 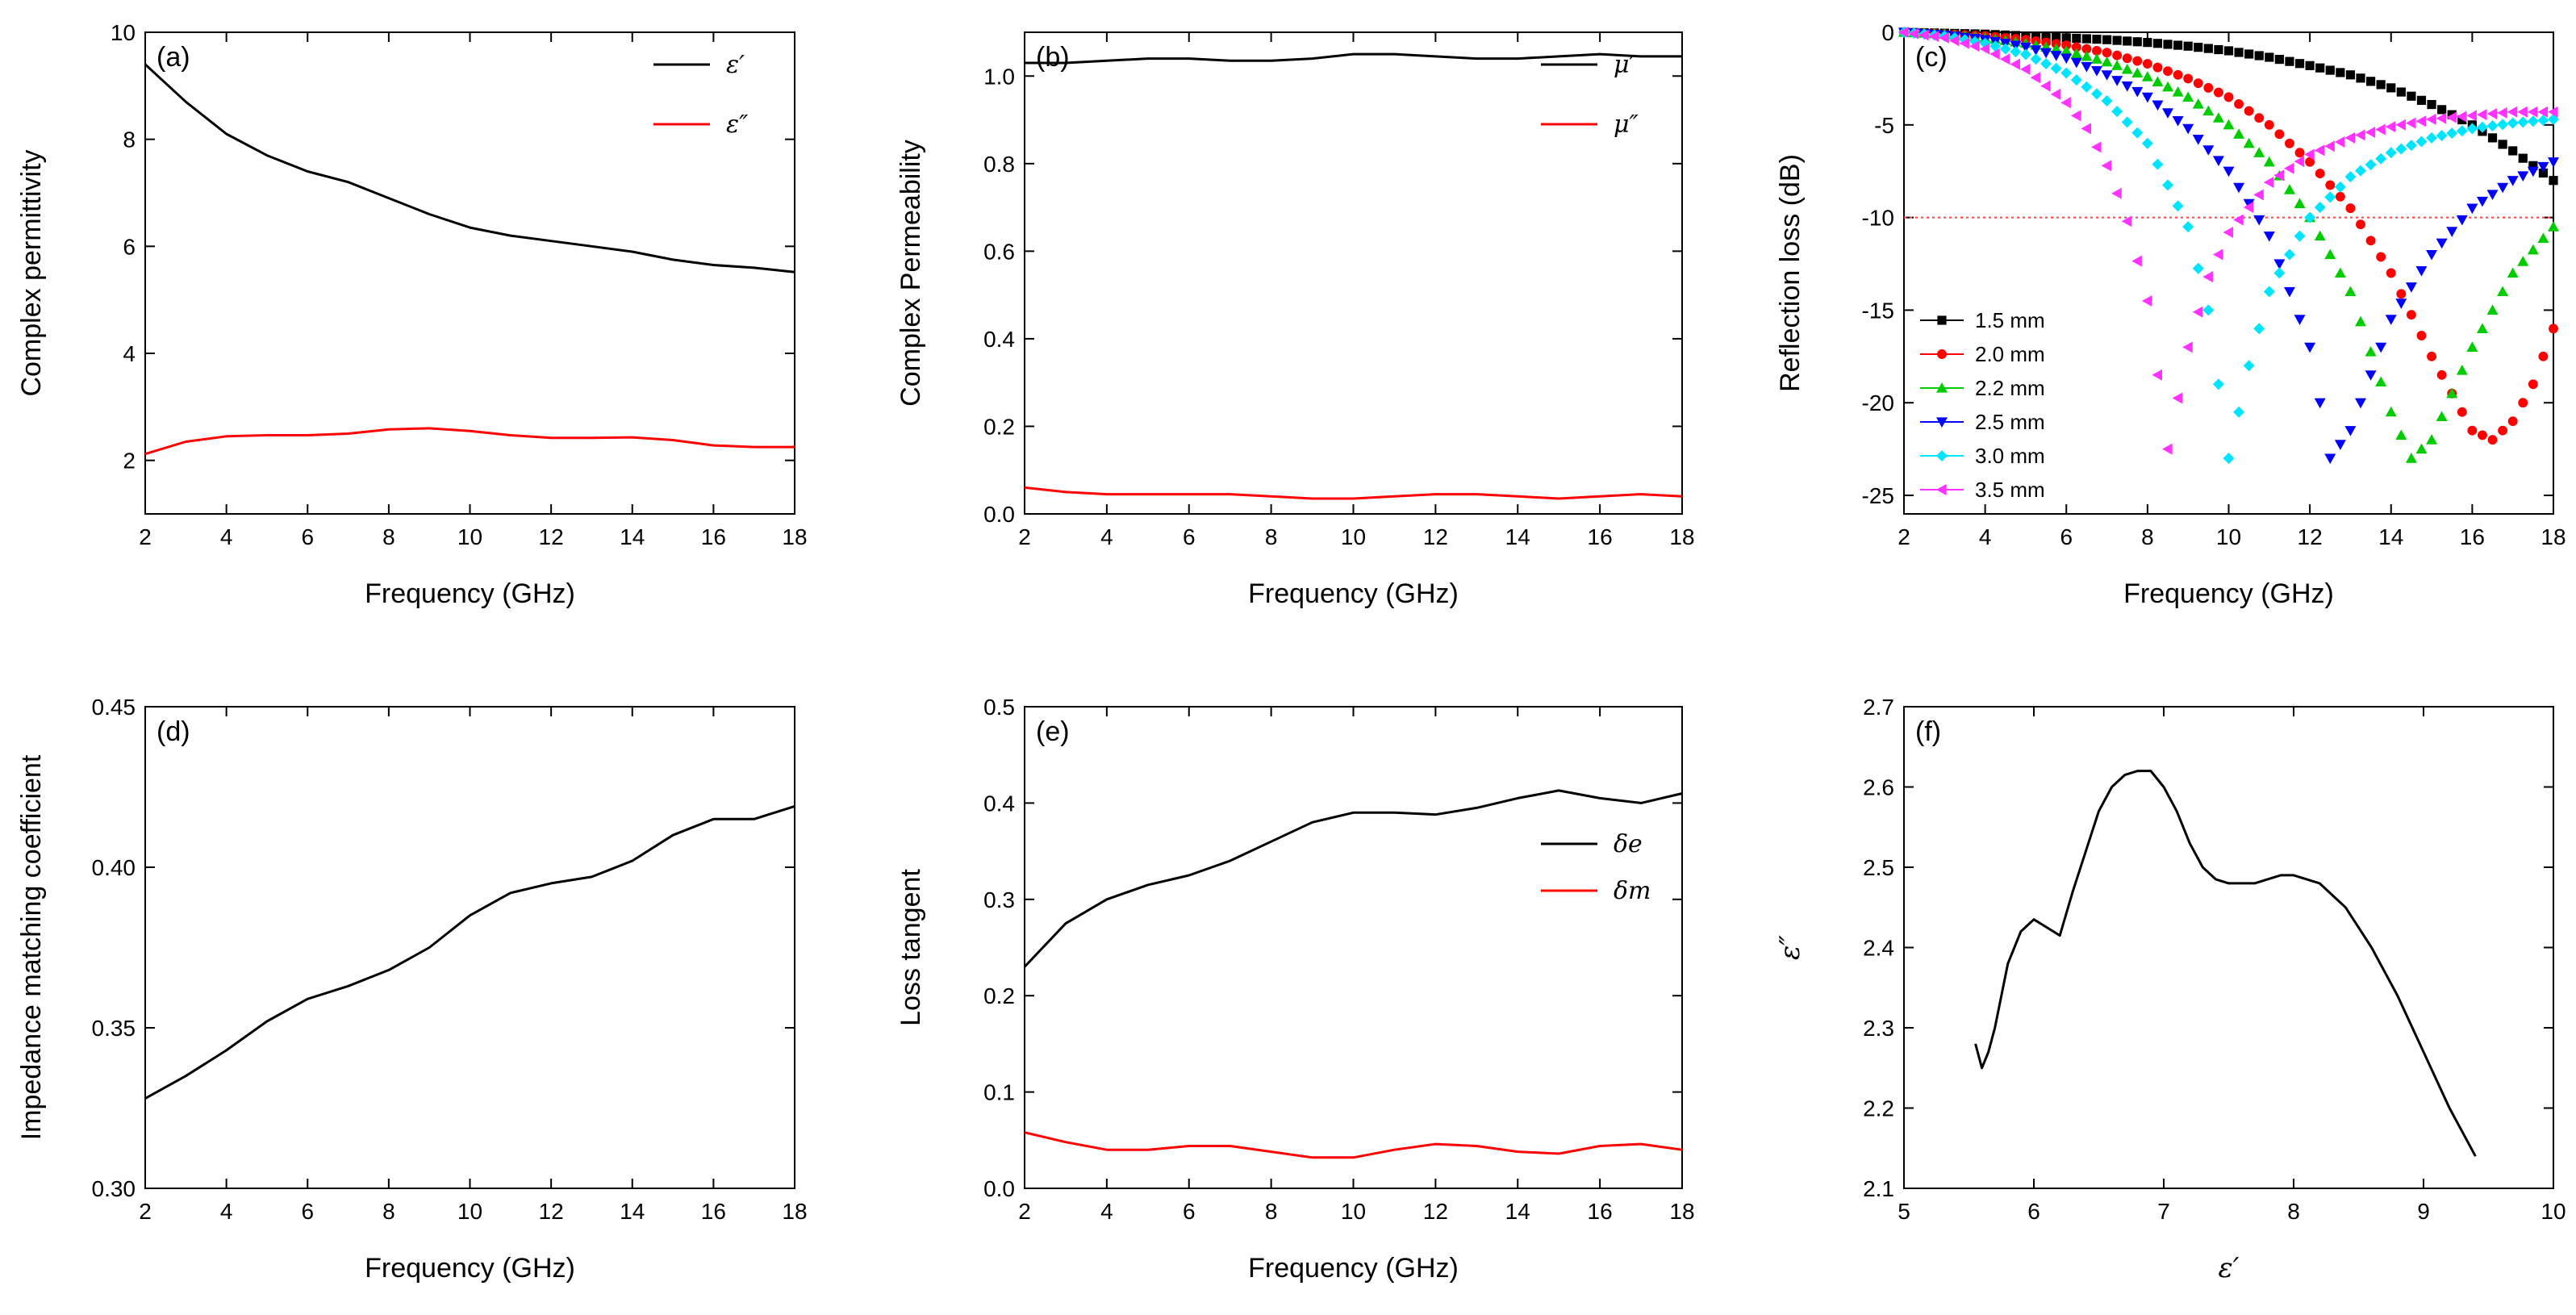 I want to click on plot-frame, so click(x=469, y=273).